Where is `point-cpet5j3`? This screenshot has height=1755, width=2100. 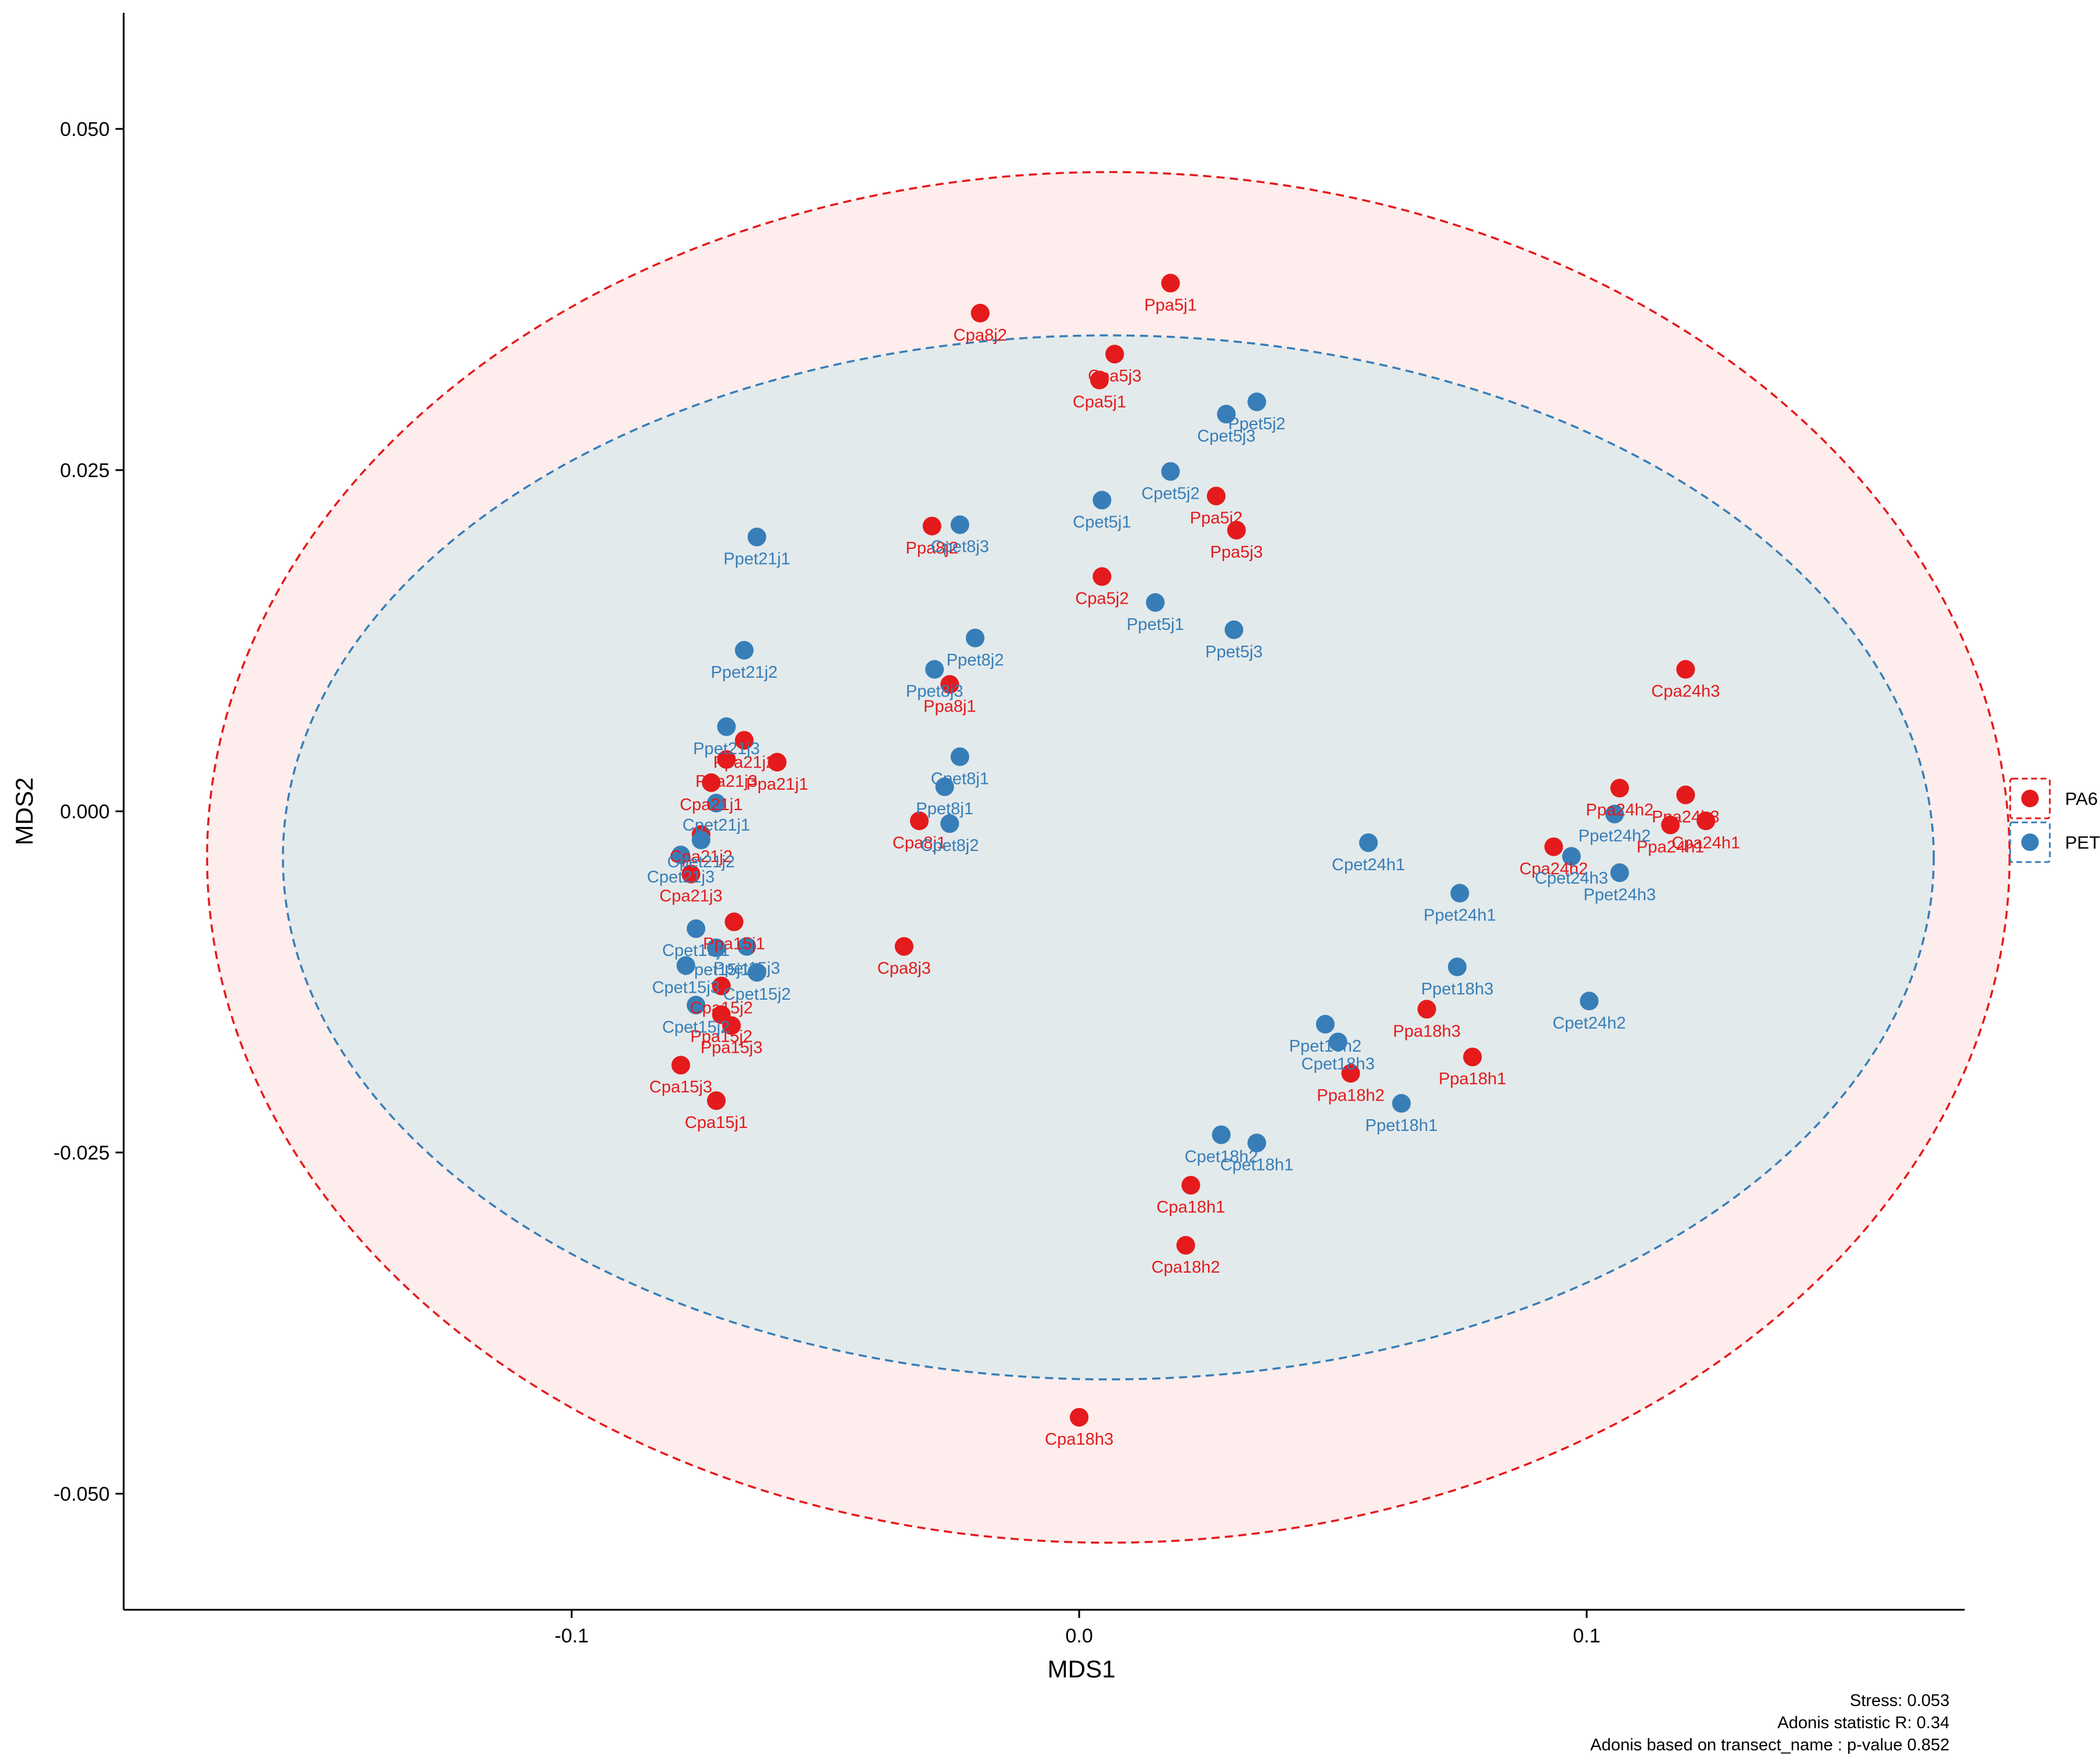 point-cpet5j3 is located at coordinates (1226, 414).